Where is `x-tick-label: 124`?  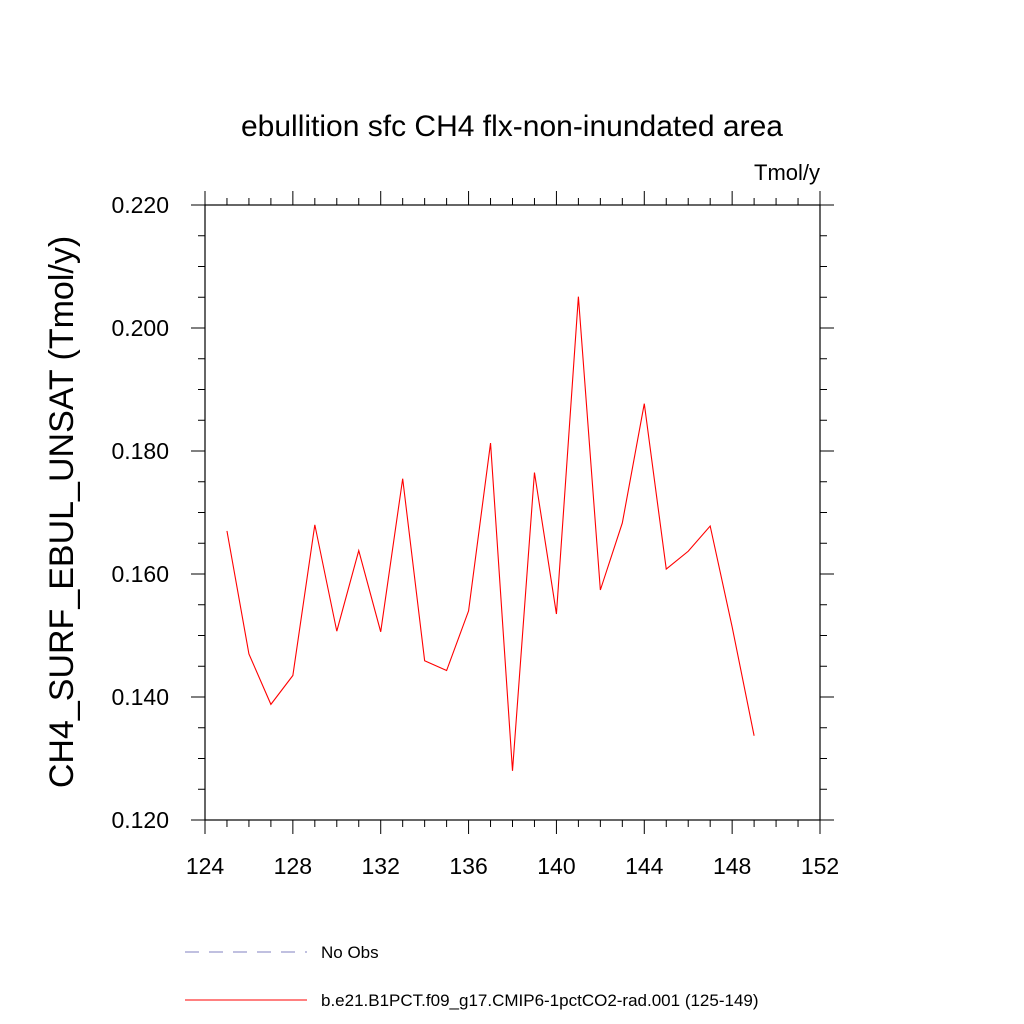 x-tick-label: 124 is located at coordinates (205, 866).